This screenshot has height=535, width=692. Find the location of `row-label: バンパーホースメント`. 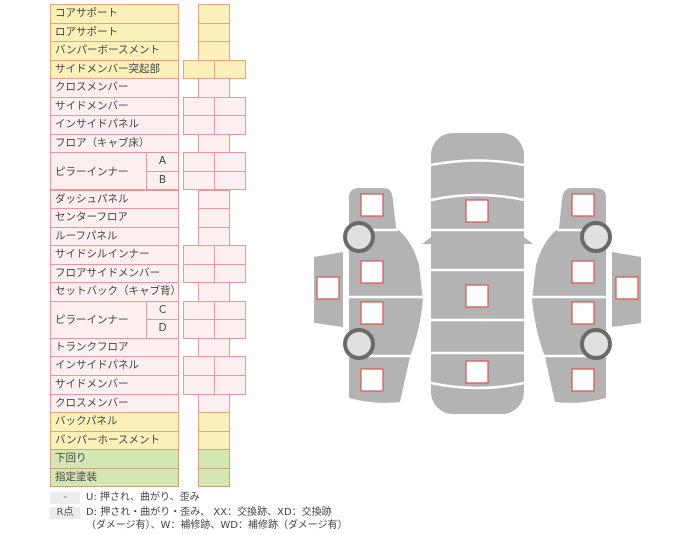

row-label: バンパーホースメント is located at coordinates (114, 440).